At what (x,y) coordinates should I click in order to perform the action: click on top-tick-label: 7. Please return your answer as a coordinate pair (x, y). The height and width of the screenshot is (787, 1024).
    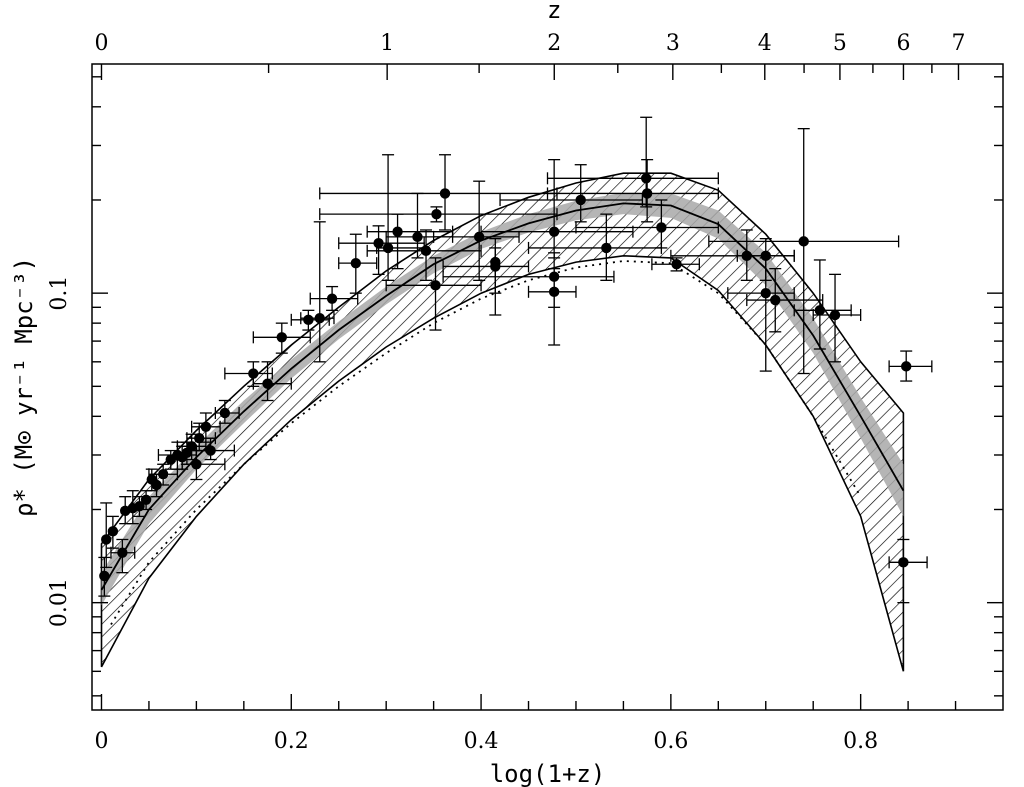
    Looking at the image, I should click on (958, 43).